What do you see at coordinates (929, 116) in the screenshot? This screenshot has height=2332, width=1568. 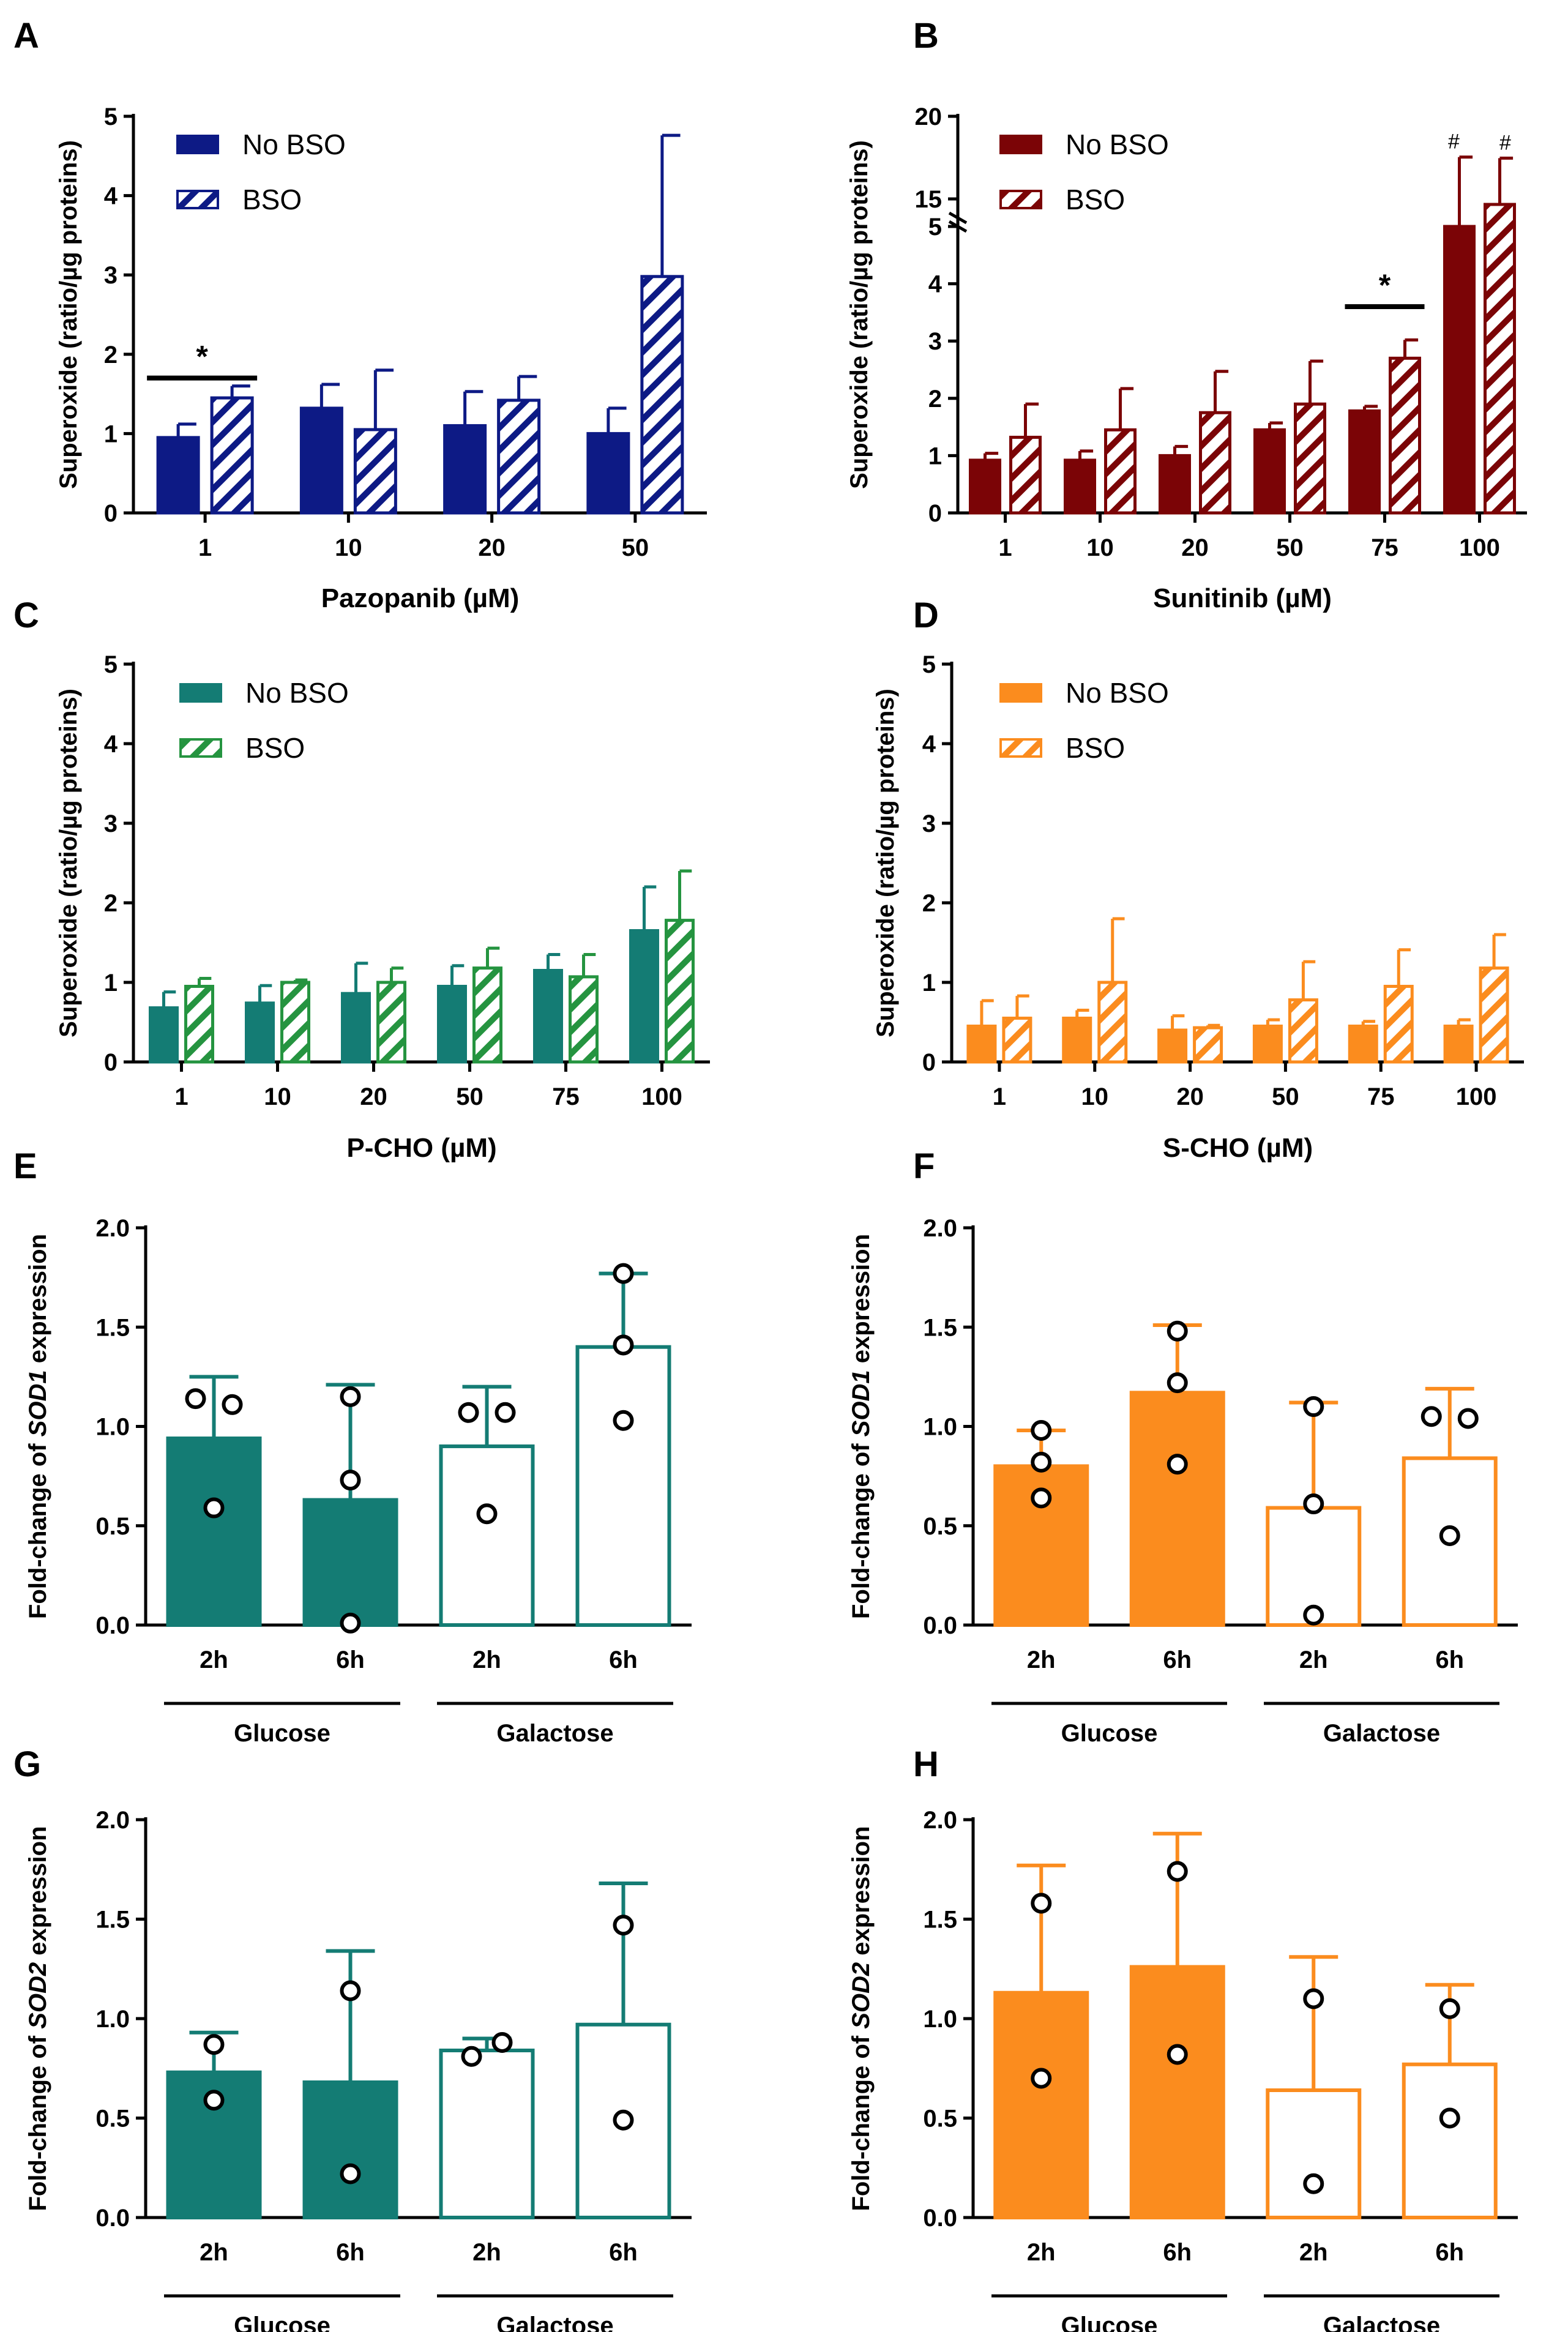 I see `y-tick-label: 20` at bounding box center [929, 116].